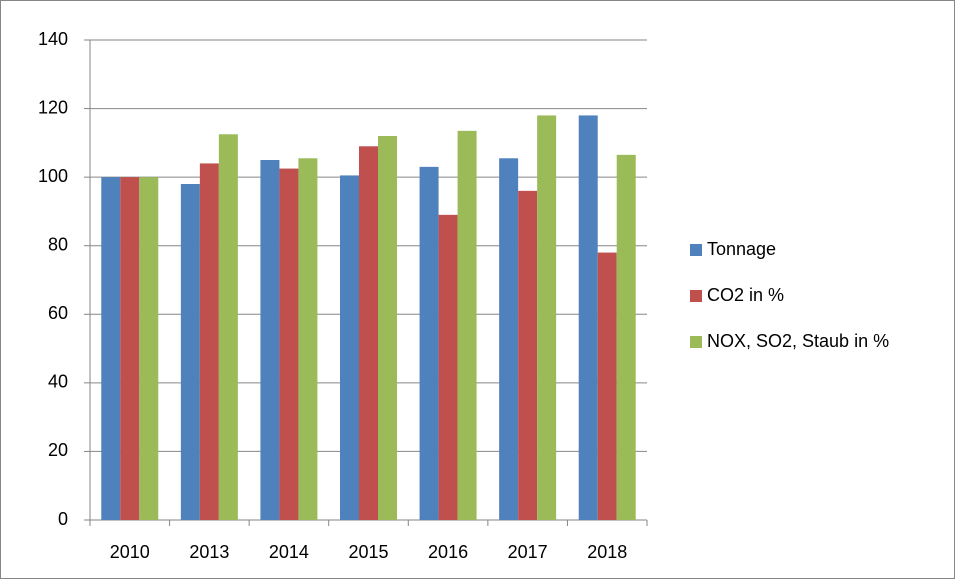 Image resolution: width=955 pixels, height=579 pixels. Describe the element at coordinates (53, 107) in the screenshot. I see `y-tick-label: 120` at that location.